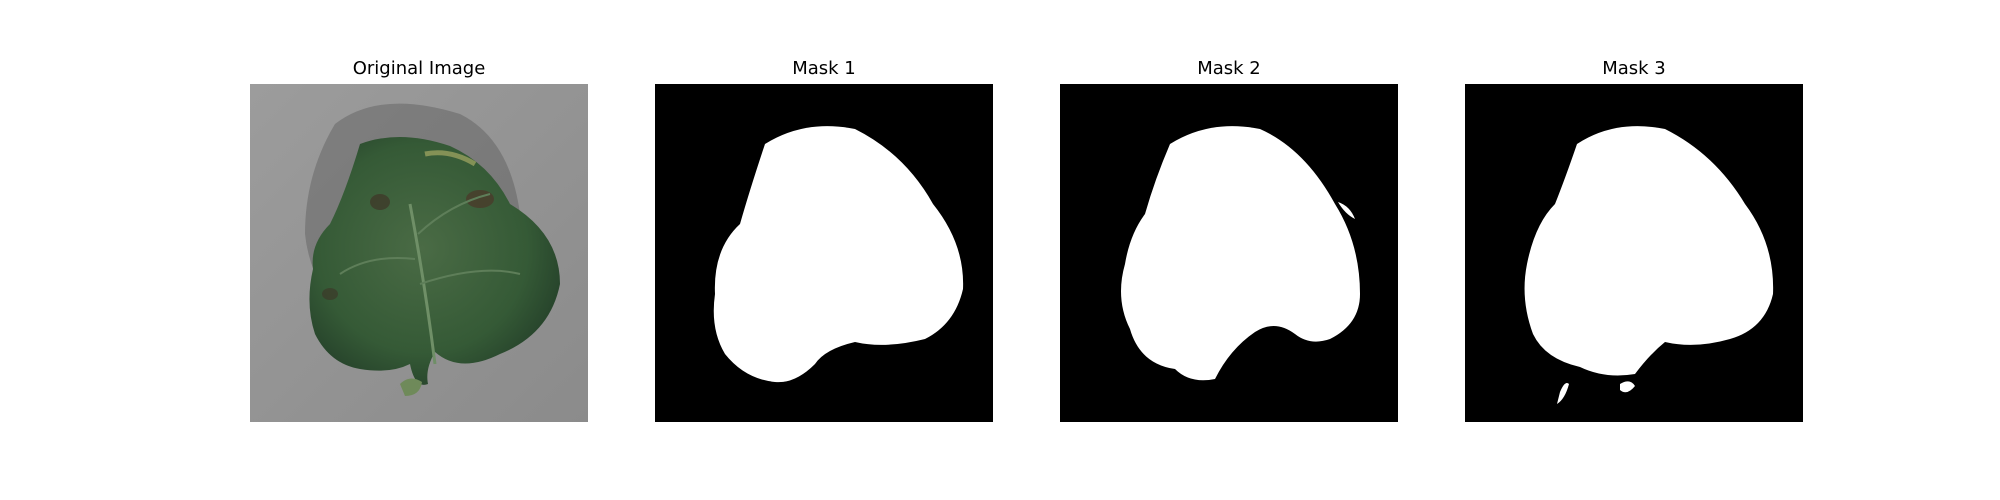  What do you see at coordinates (1229, 253) in the screenshot?
I see `mask-2-image` at bounding box center [1229, 253].